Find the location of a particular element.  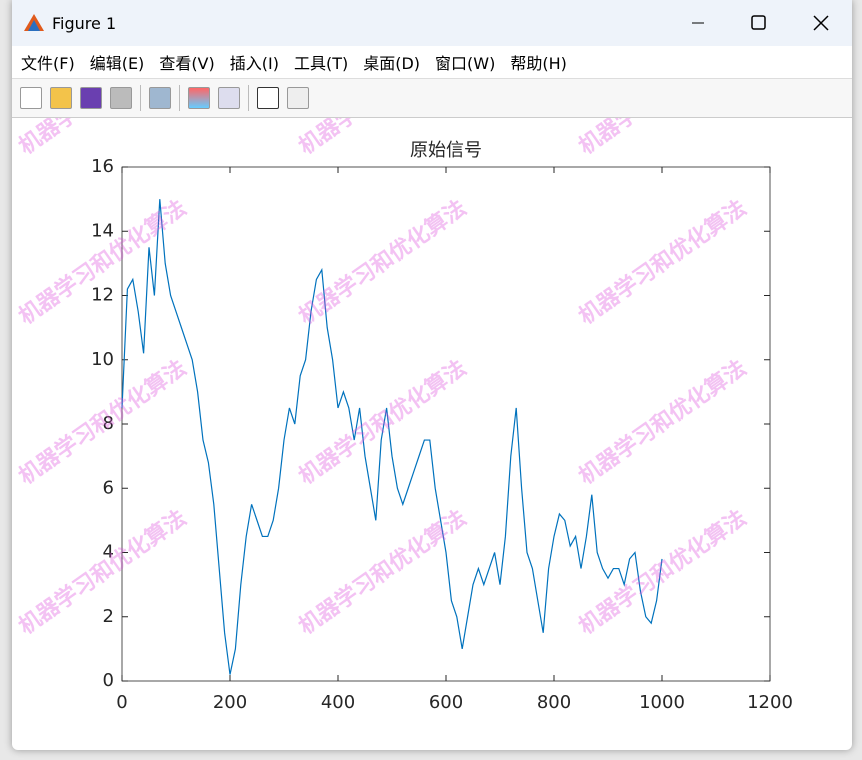

y-tick-label: 4 is located at coordinates (108, 552).